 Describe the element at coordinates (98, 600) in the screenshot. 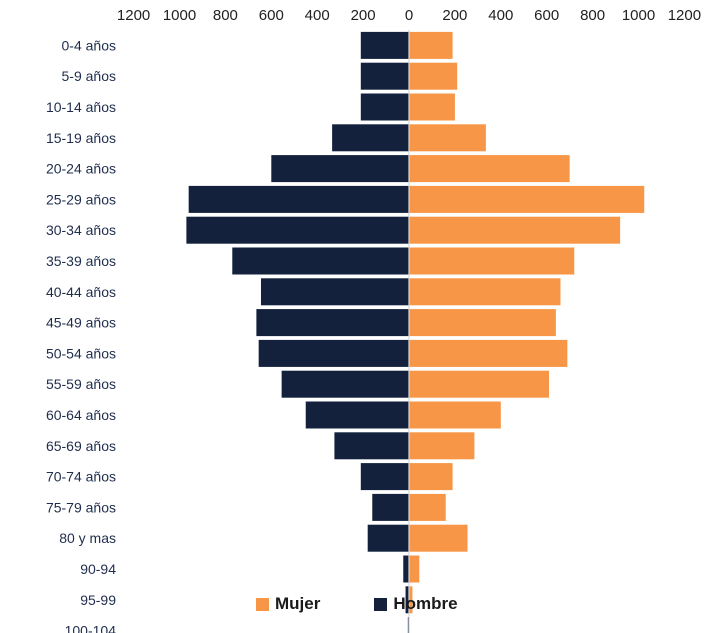

I see `category-label: 95-99` at that location.